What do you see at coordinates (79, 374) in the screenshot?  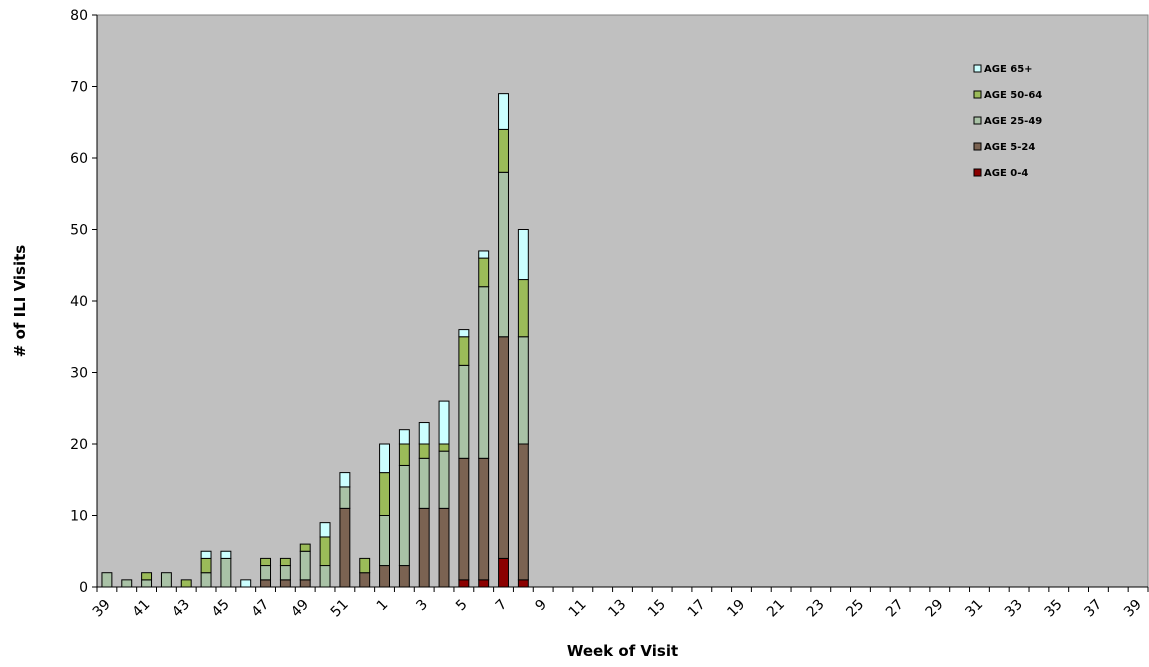 I see `y-tick-label: 30` at bounding box center [79, 374].